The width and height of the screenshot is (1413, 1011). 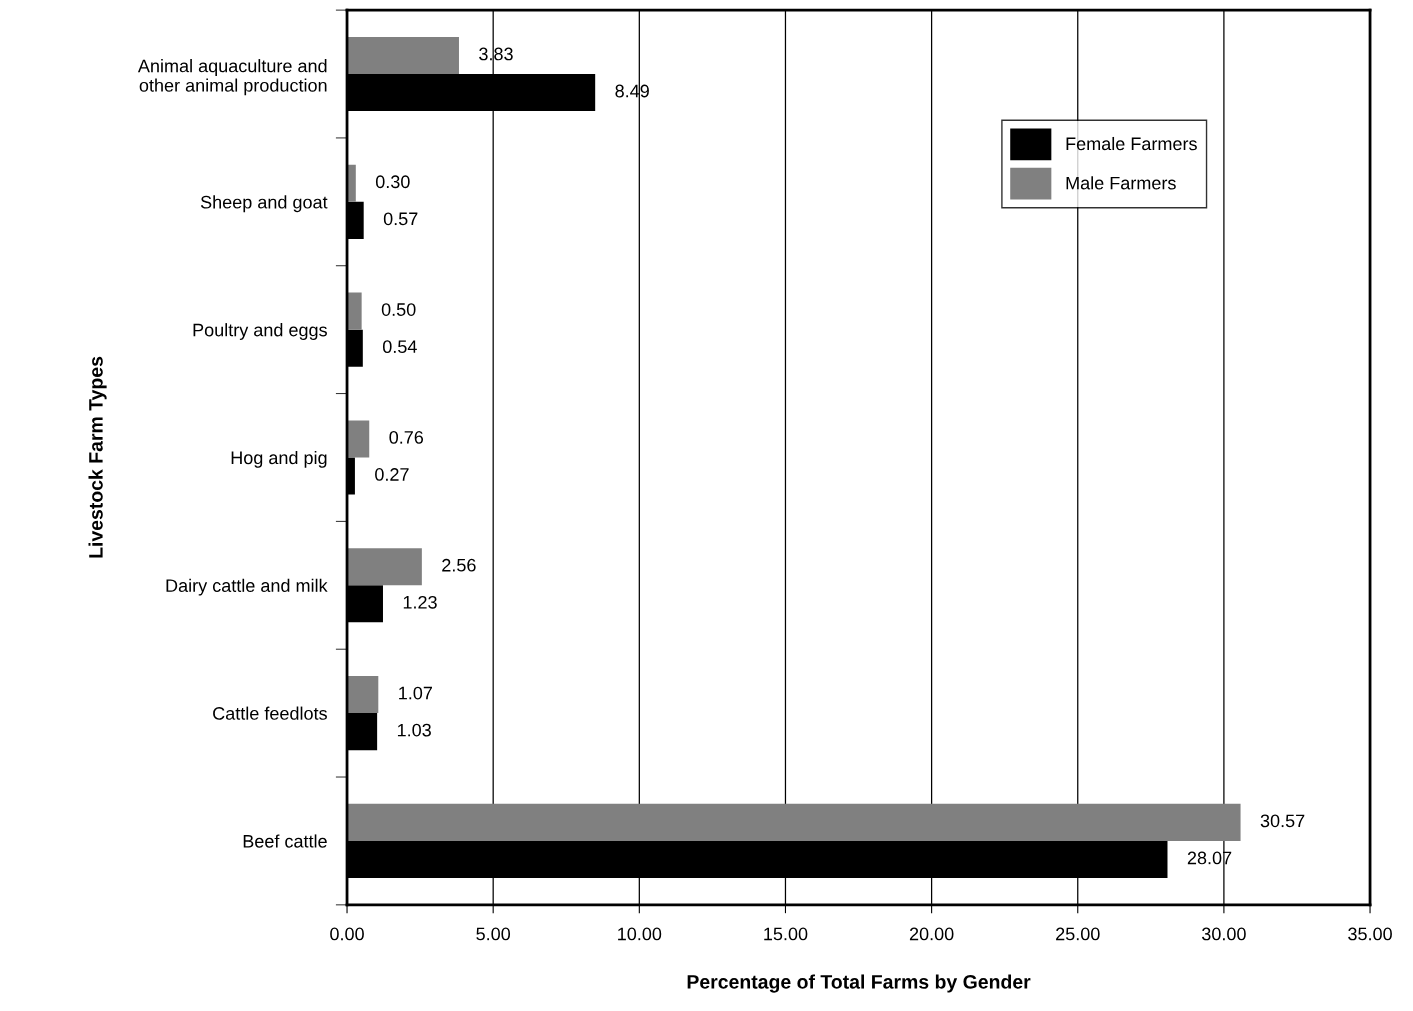 What do you see at coordinates (270, 713) in the screenshot?
I see `y-tick-label: Cattle feedlots` at bounding box center [270, 713].